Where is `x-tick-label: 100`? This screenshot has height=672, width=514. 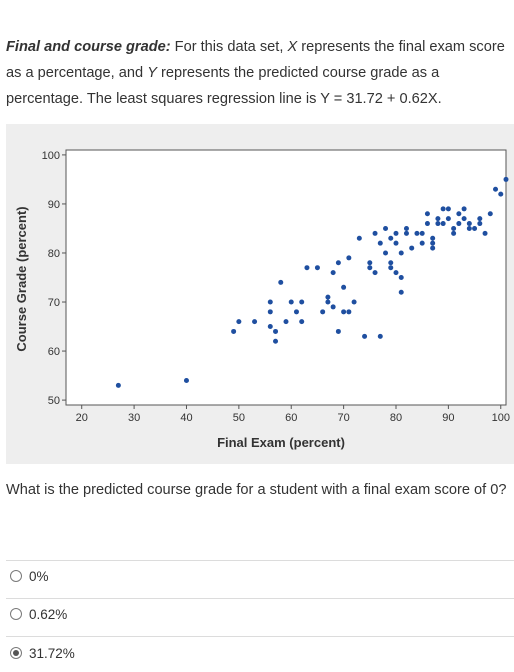
x-tick-label: 100 is located at coordinates (501, 418).